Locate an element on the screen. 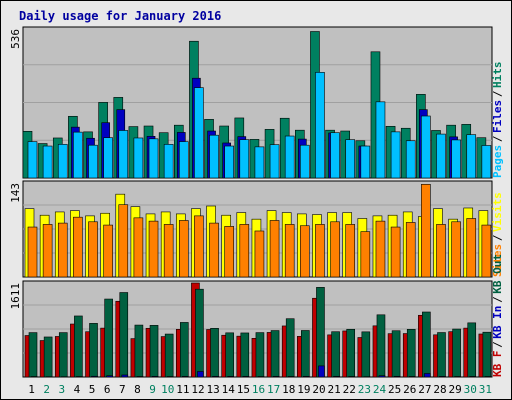 This screenshot has width=512, height=400. x-tick-day-1: 1 is located at coordinates (31, 389).